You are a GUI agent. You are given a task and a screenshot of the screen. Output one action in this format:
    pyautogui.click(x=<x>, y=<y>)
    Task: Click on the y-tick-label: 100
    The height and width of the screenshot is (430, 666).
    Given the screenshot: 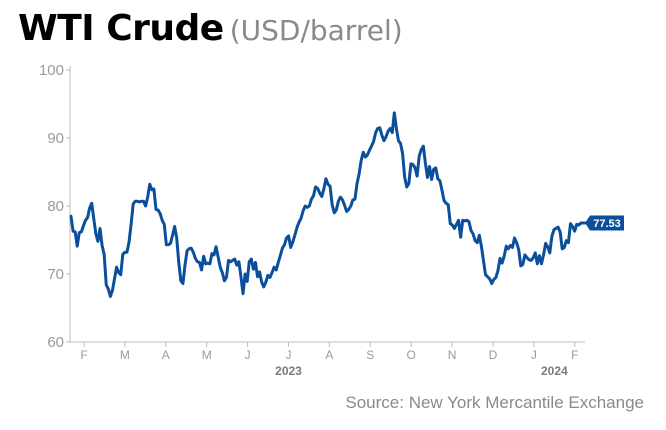 What is the action you would take?
    pyautogui.click(x=51, y=70)
    